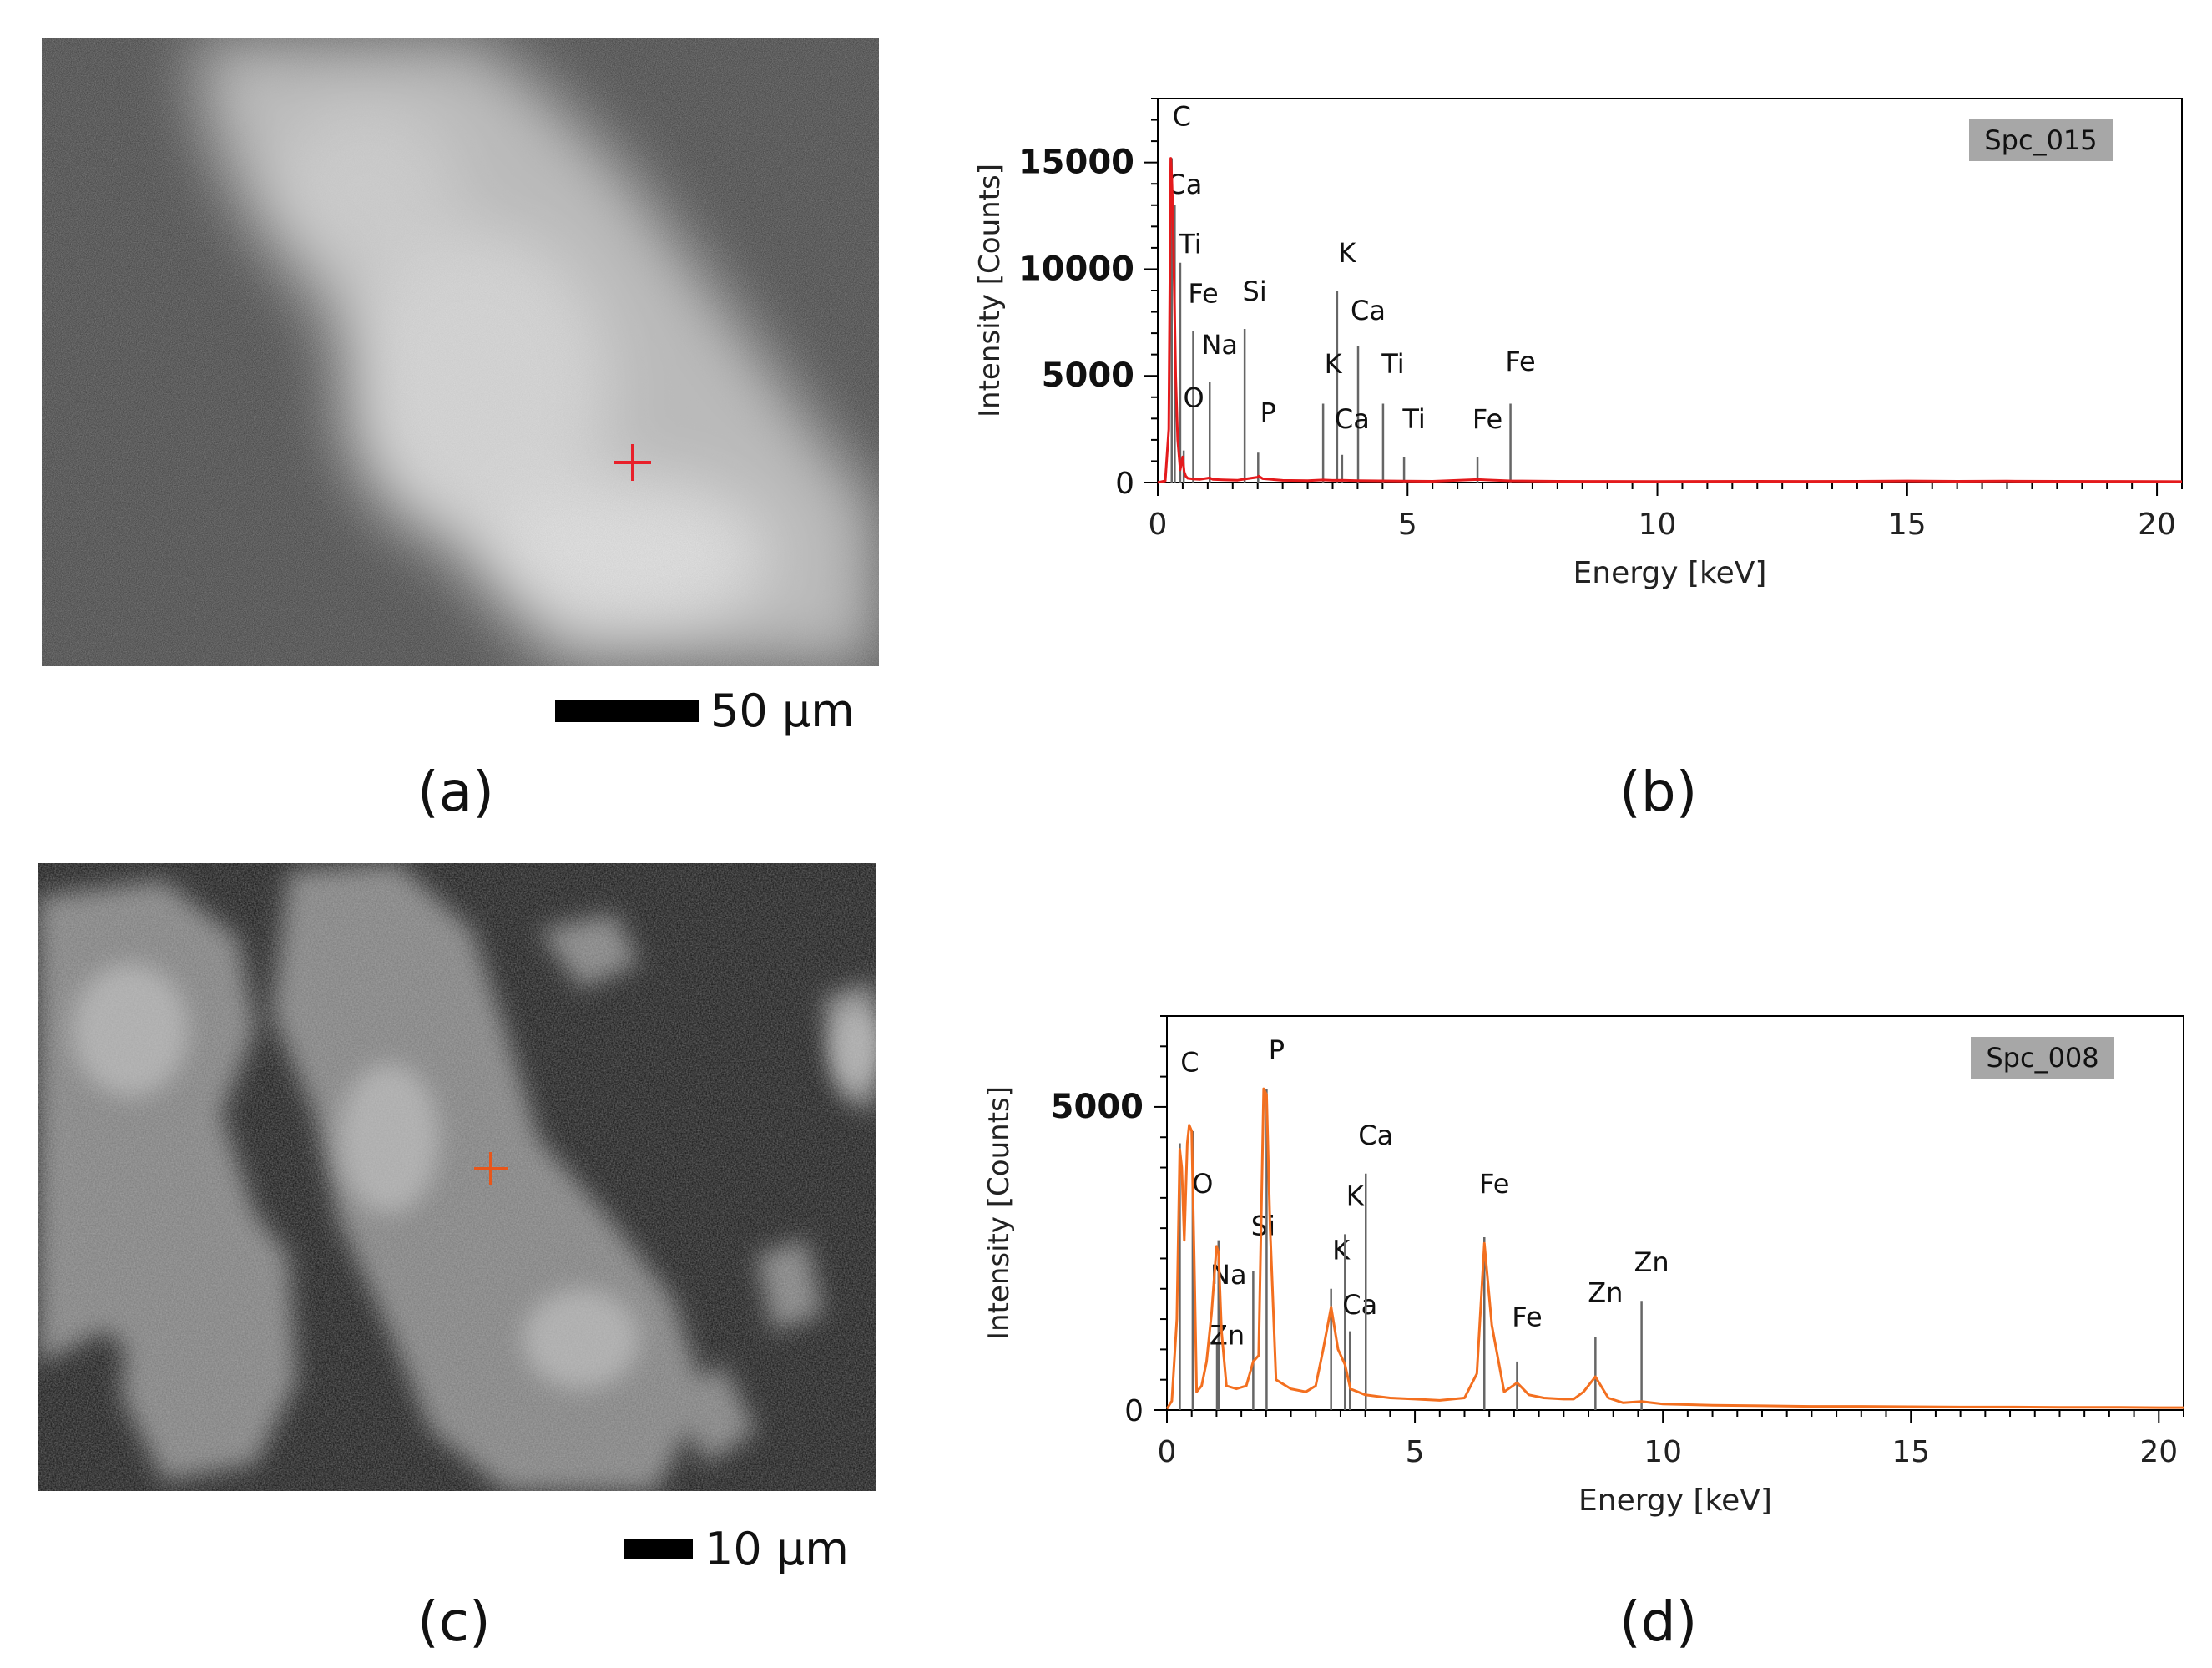 The height and width of the screenshot is (1668, 2212). I want to click on y-tick-label: 10000, so click(1076, 269).